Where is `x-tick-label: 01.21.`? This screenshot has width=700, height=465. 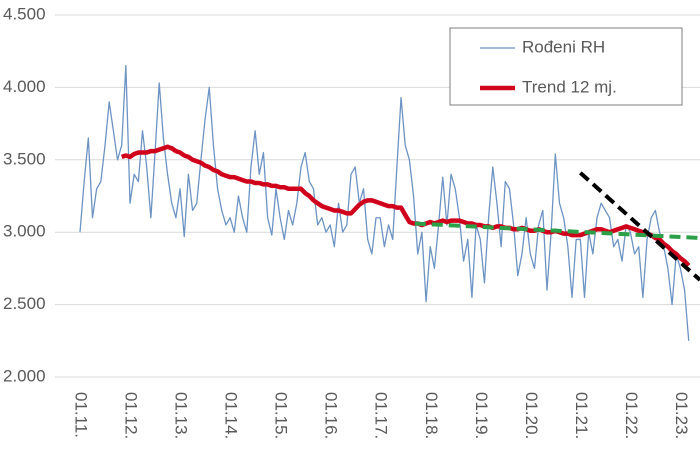
x-tick-label: 01.21. is located at coordinates (581, 415).